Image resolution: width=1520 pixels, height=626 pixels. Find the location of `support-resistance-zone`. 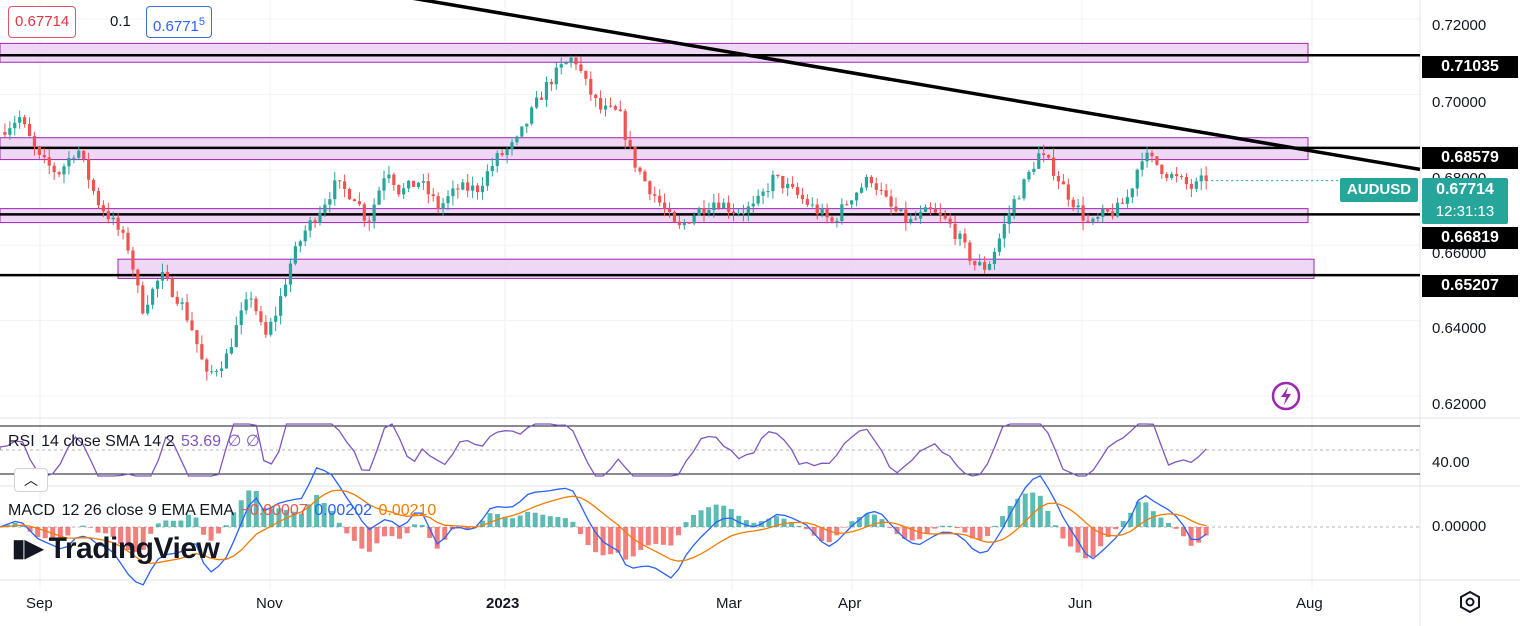

support-resistance-zone is located at coordinates (654, 52).